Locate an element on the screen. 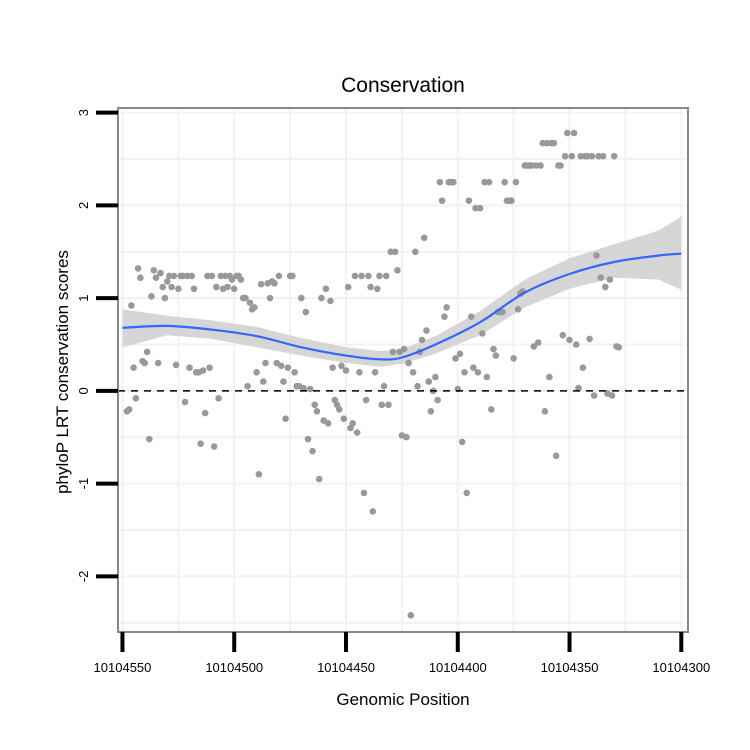  loess-smooth-line is located at coordinates (402, 306).